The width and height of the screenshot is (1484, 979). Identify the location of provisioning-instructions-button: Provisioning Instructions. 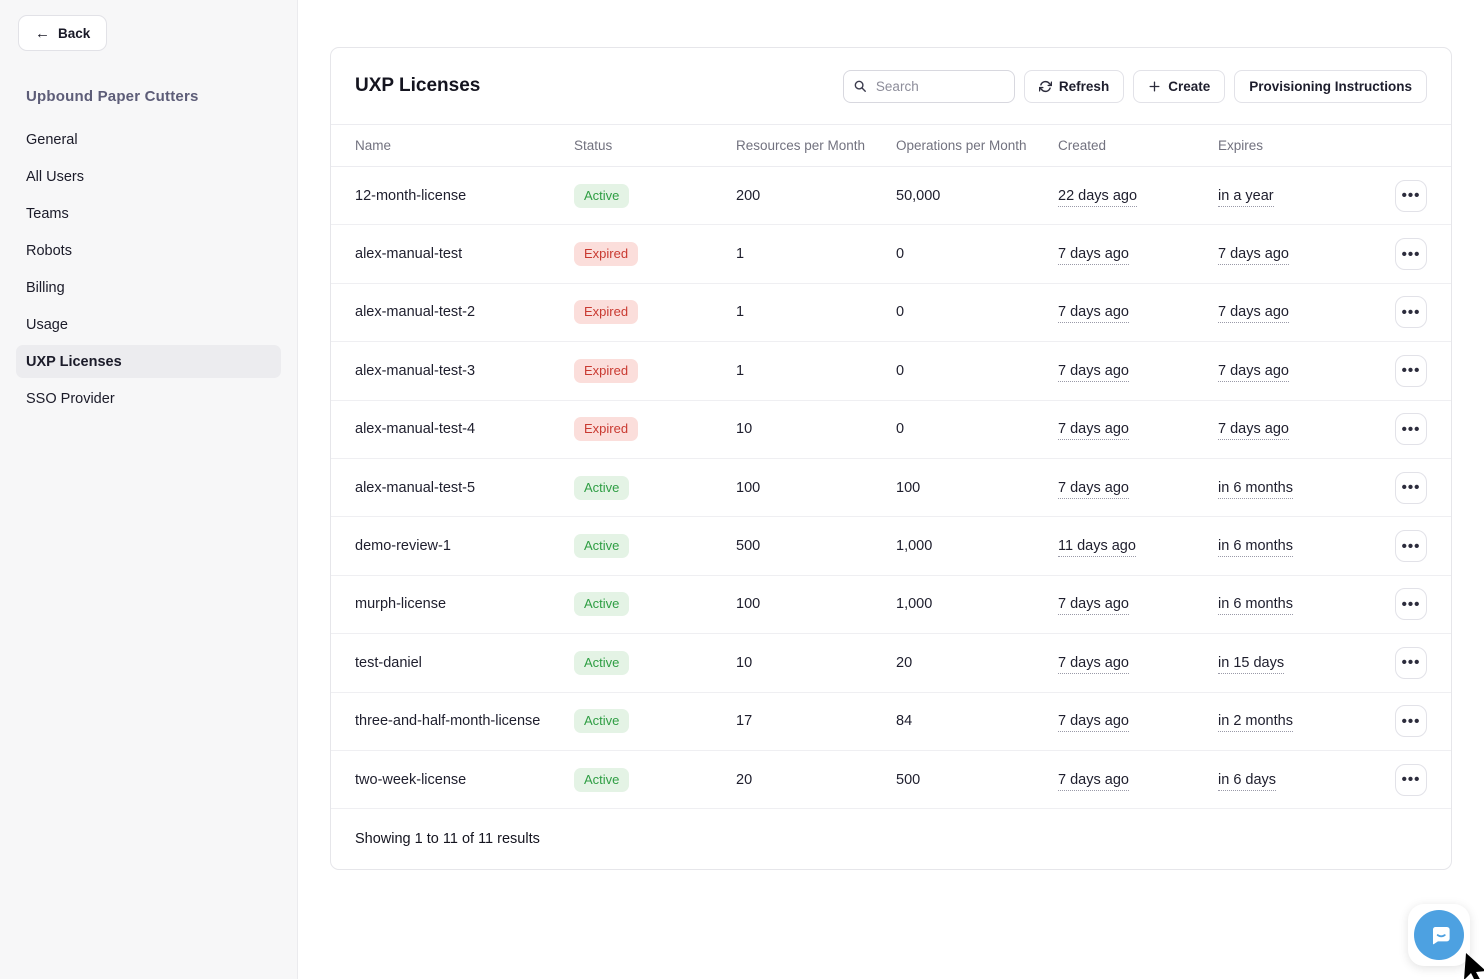
(1330, 86).